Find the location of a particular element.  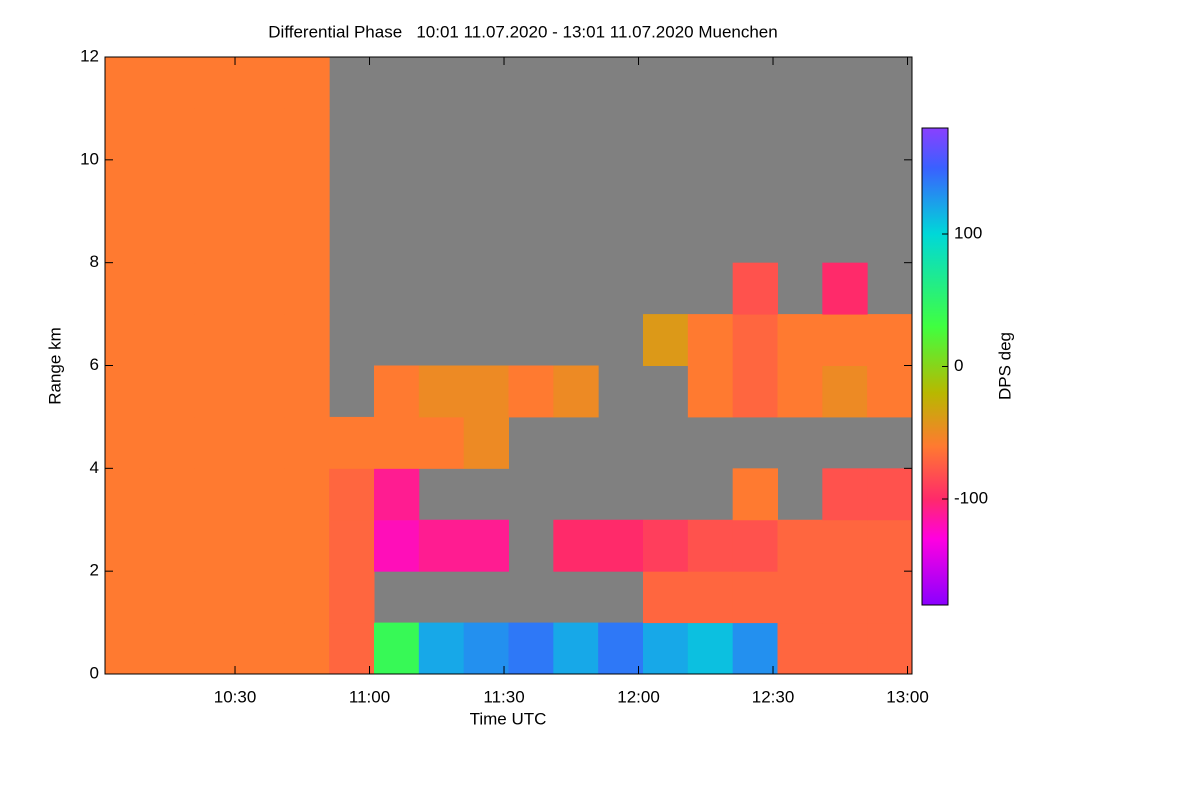

x-tick-label: 11:30 is located at coordinates (503, 696).